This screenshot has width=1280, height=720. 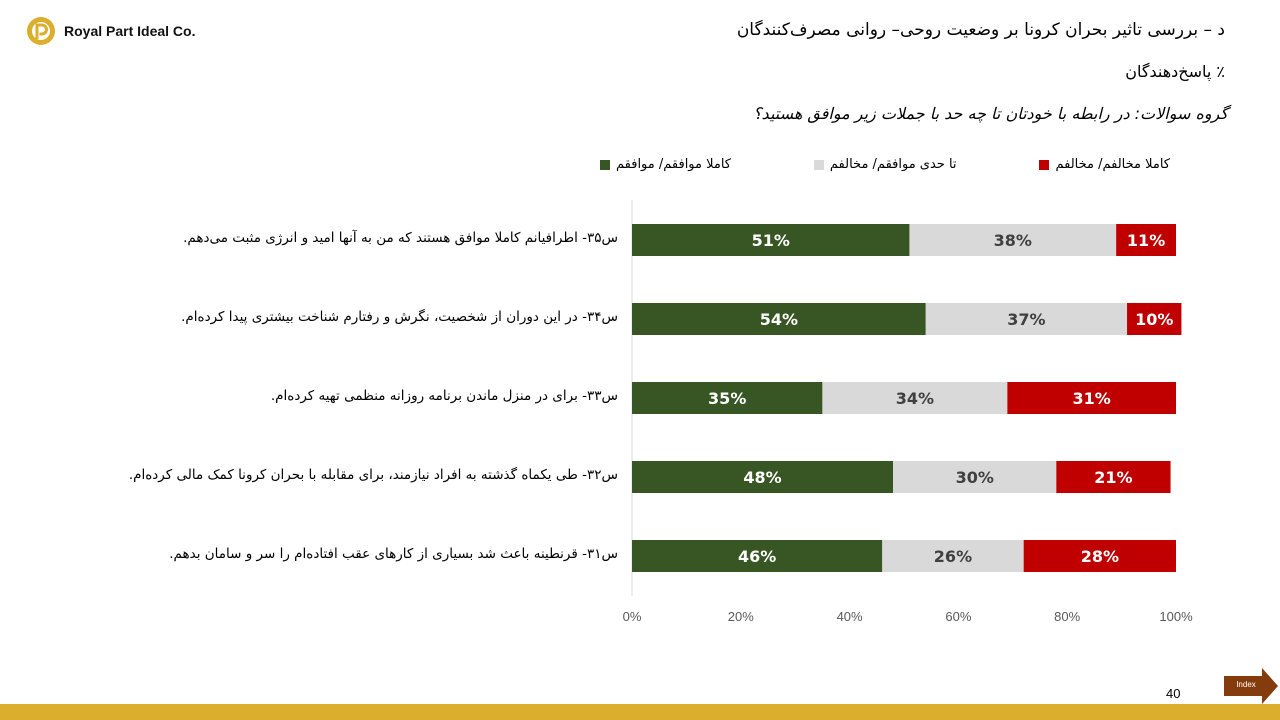 What do you see at coordinates (1044, 164) in the screenshot?
I see `legend-swatch-disagree` at bounding box center [1044, 164].